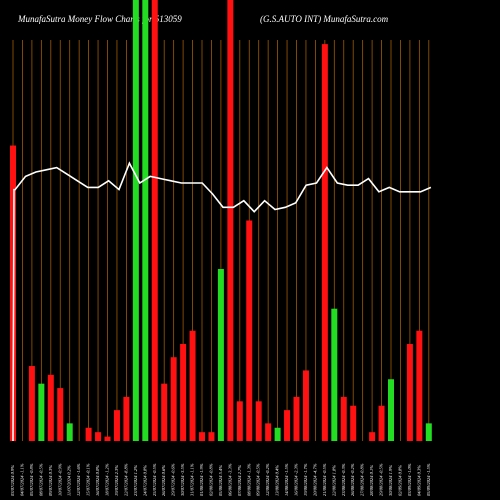  What do you see at coordinates (88, 479) in the screenshot?
I see `x-tick-label-8: 15/07/2024 -0.1%` at bounding box center [88, 479].